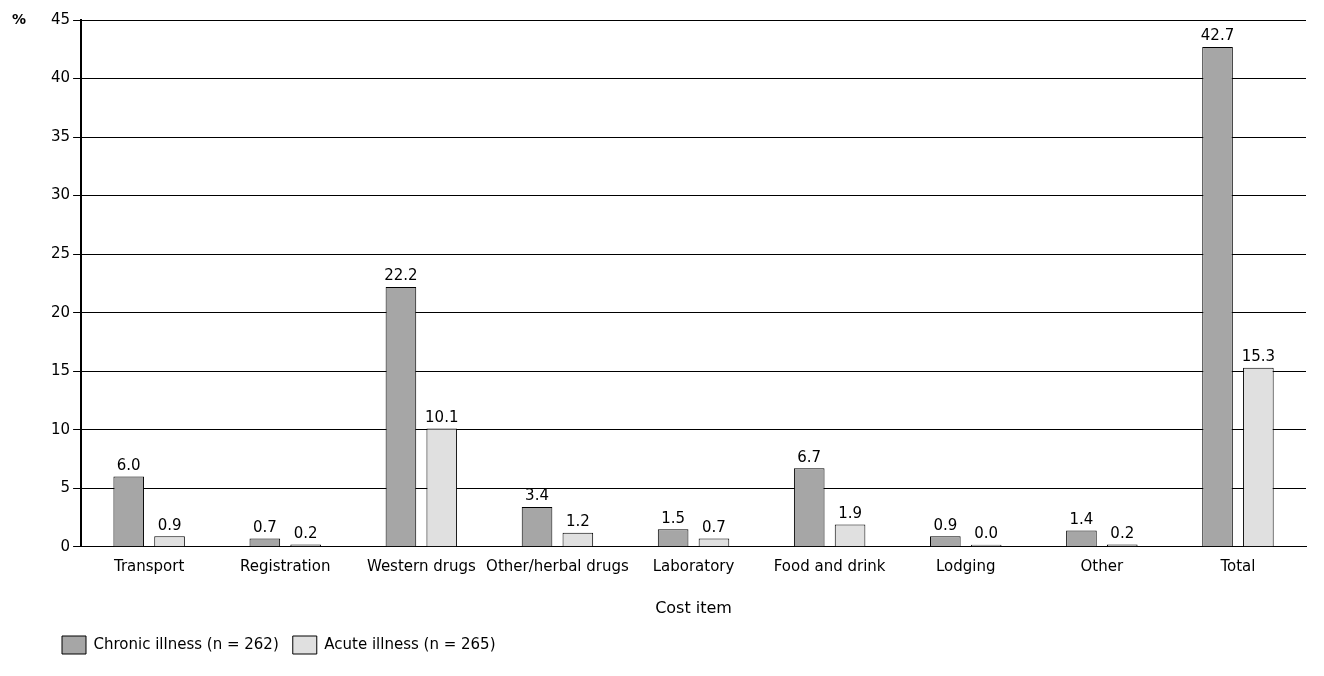 This screenshot has width=1324, height=676. I want to click on y-tick-label: 35, so click(60, 135).